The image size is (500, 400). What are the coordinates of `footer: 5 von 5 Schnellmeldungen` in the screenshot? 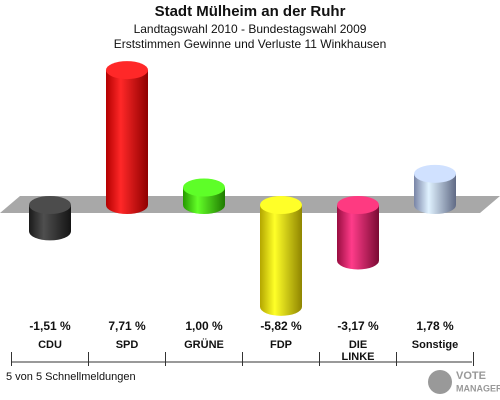 It's located at (71, 377).